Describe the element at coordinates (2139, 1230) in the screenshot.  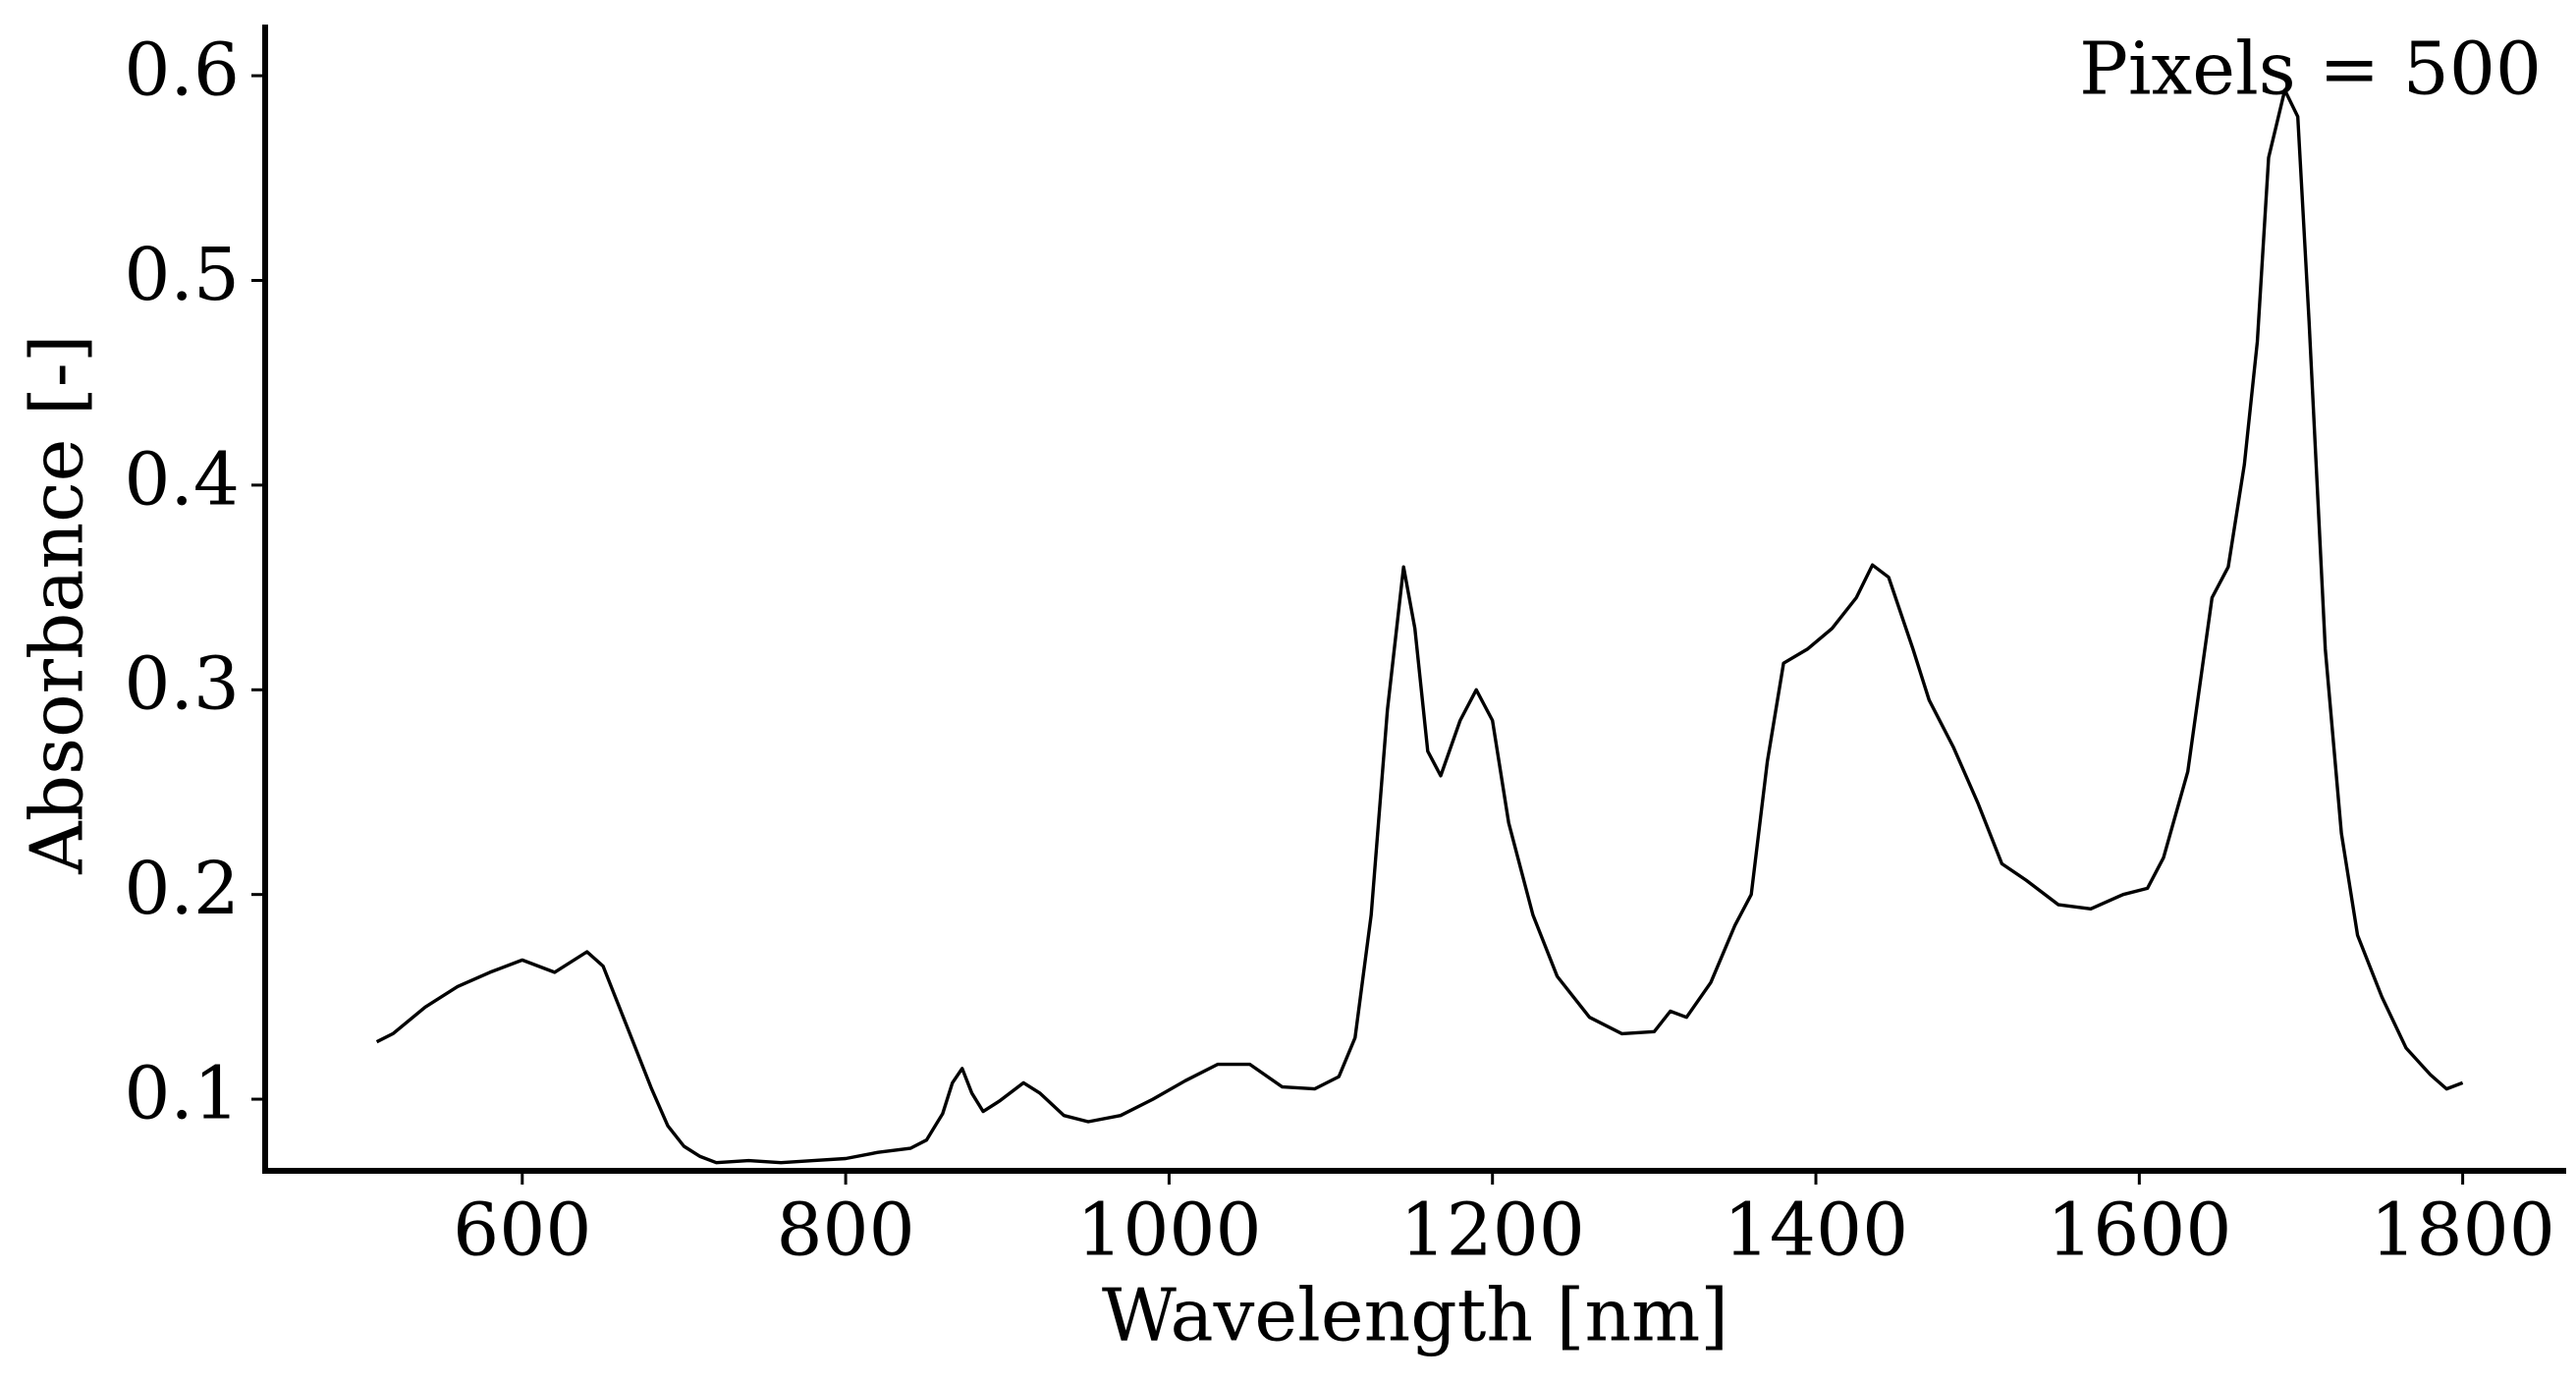
I see `x-tick-label: 1600` at that location.